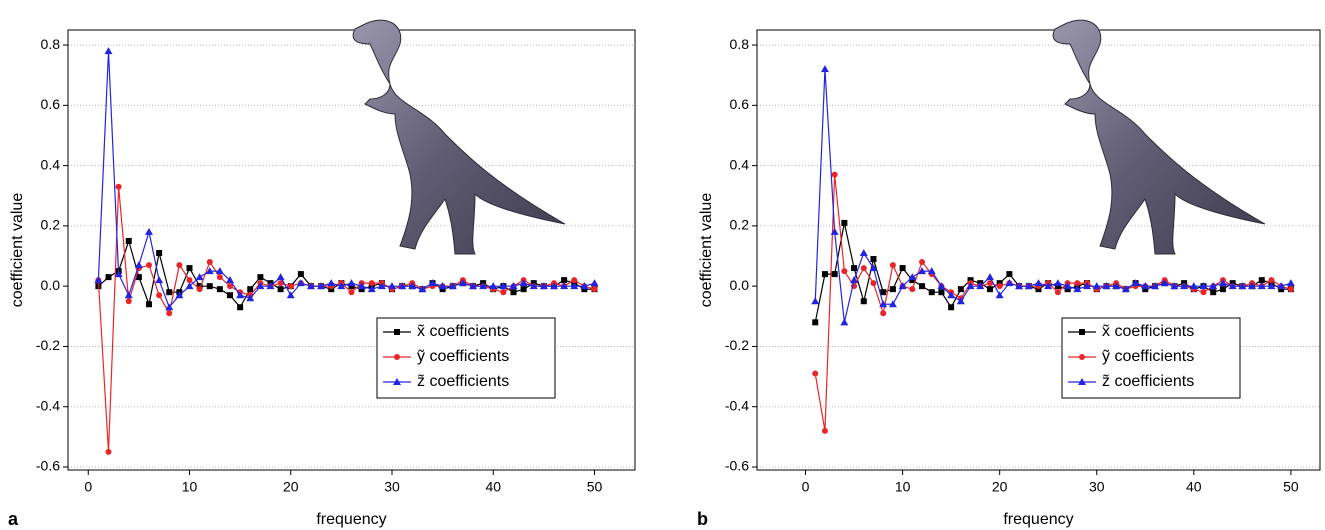 This screenshot has width=1325, height=530. Describe the element at coordinates (706, 250) in the screenshot. I see `y-axis-label: coefficient value` at that location.